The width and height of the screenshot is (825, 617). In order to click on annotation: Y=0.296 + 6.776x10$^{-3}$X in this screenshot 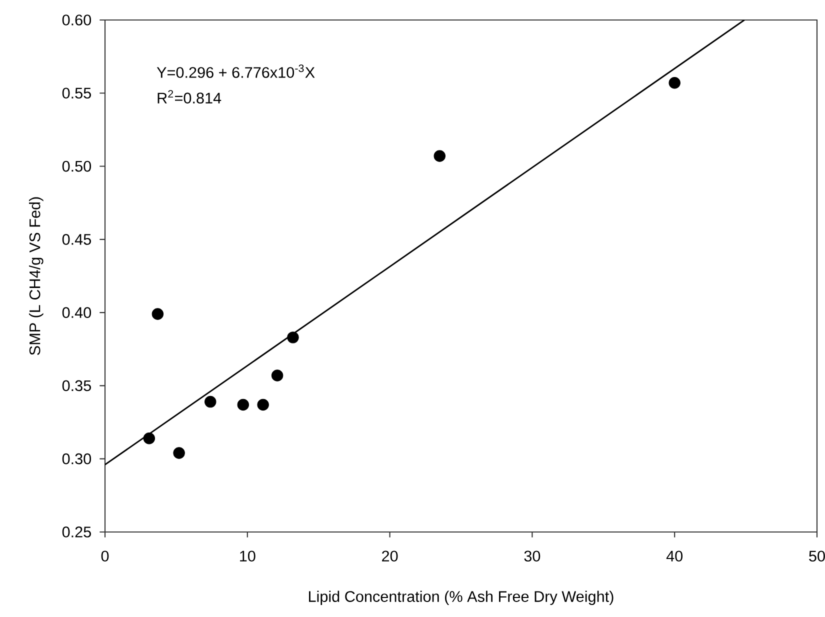, I will do `click(235, 71)`.